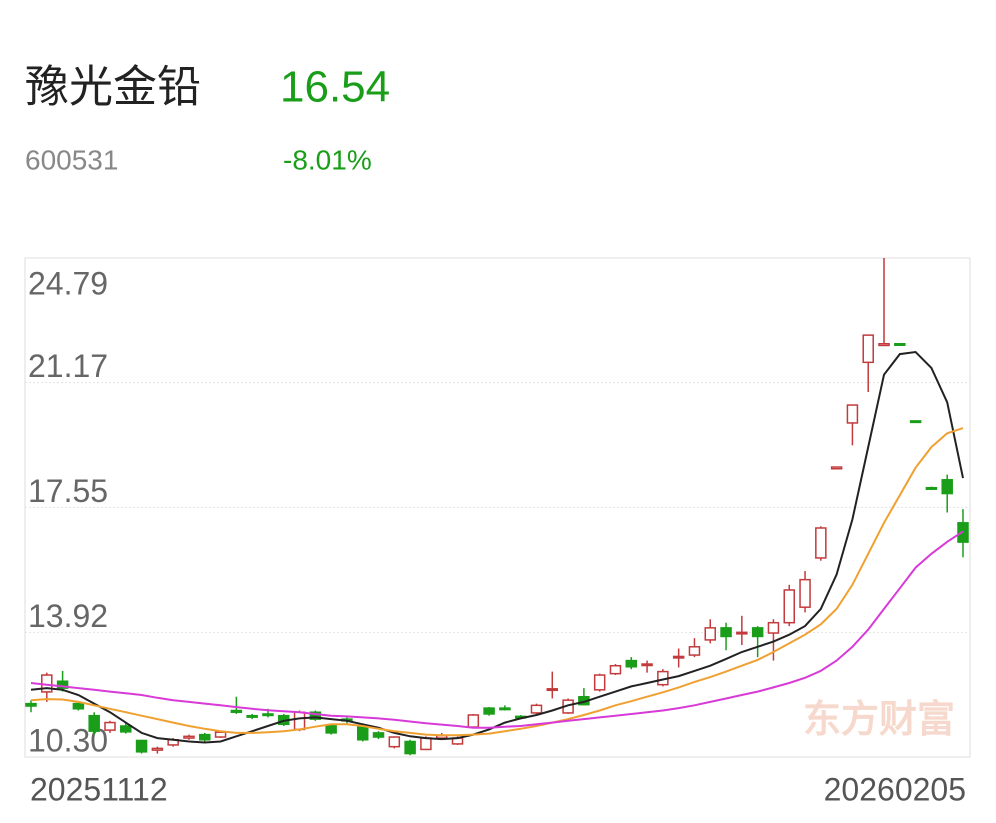 The image size is (996, 823). Describe the element at coordinates (68, 491) in the screenshot. I see `y-tick-label: 17.55` at that location.